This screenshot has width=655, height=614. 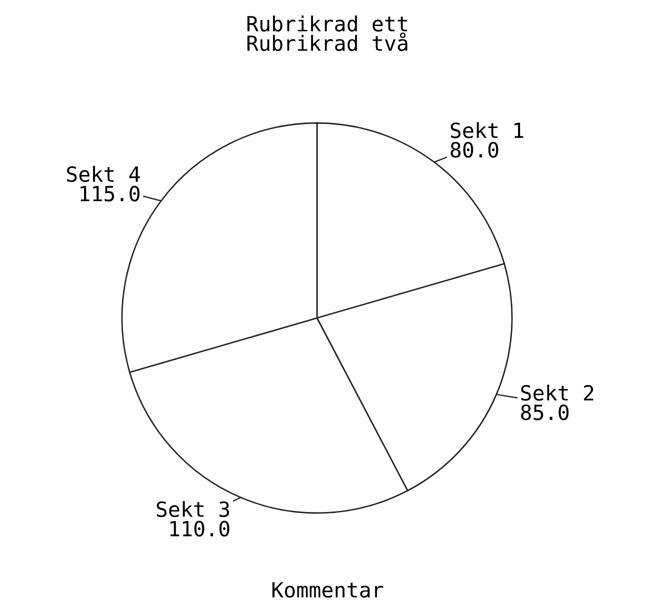 What do you see at coordinates (110, 194) in the screenshot?
I see `data-label: 115.0` at bounding box center [110, 194].